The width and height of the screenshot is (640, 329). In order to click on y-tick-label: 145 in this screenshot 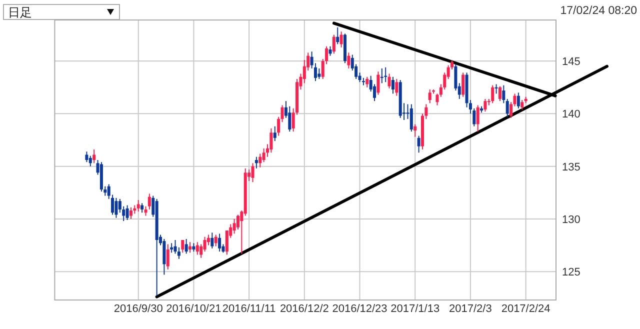, I will do `click(571, 62)`.